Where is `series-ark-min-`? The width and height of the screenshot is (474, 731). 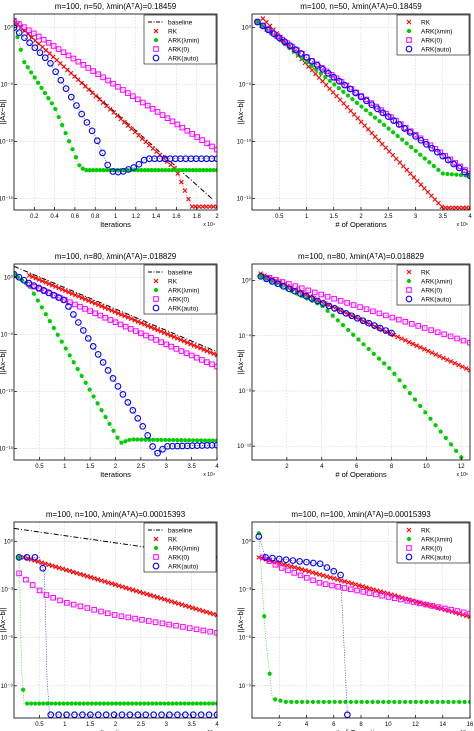 series-ark-min- is located at coordinates (115, 358).